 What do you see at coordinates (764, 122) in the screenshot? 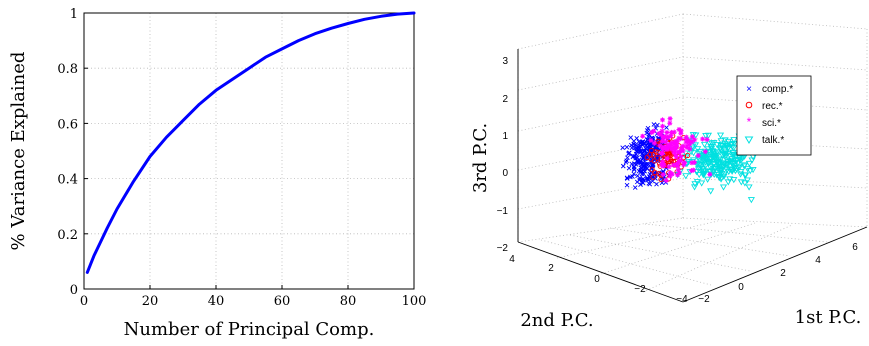
I see `legend-item-sci: * sci.*` at bounding box center [764, 122].